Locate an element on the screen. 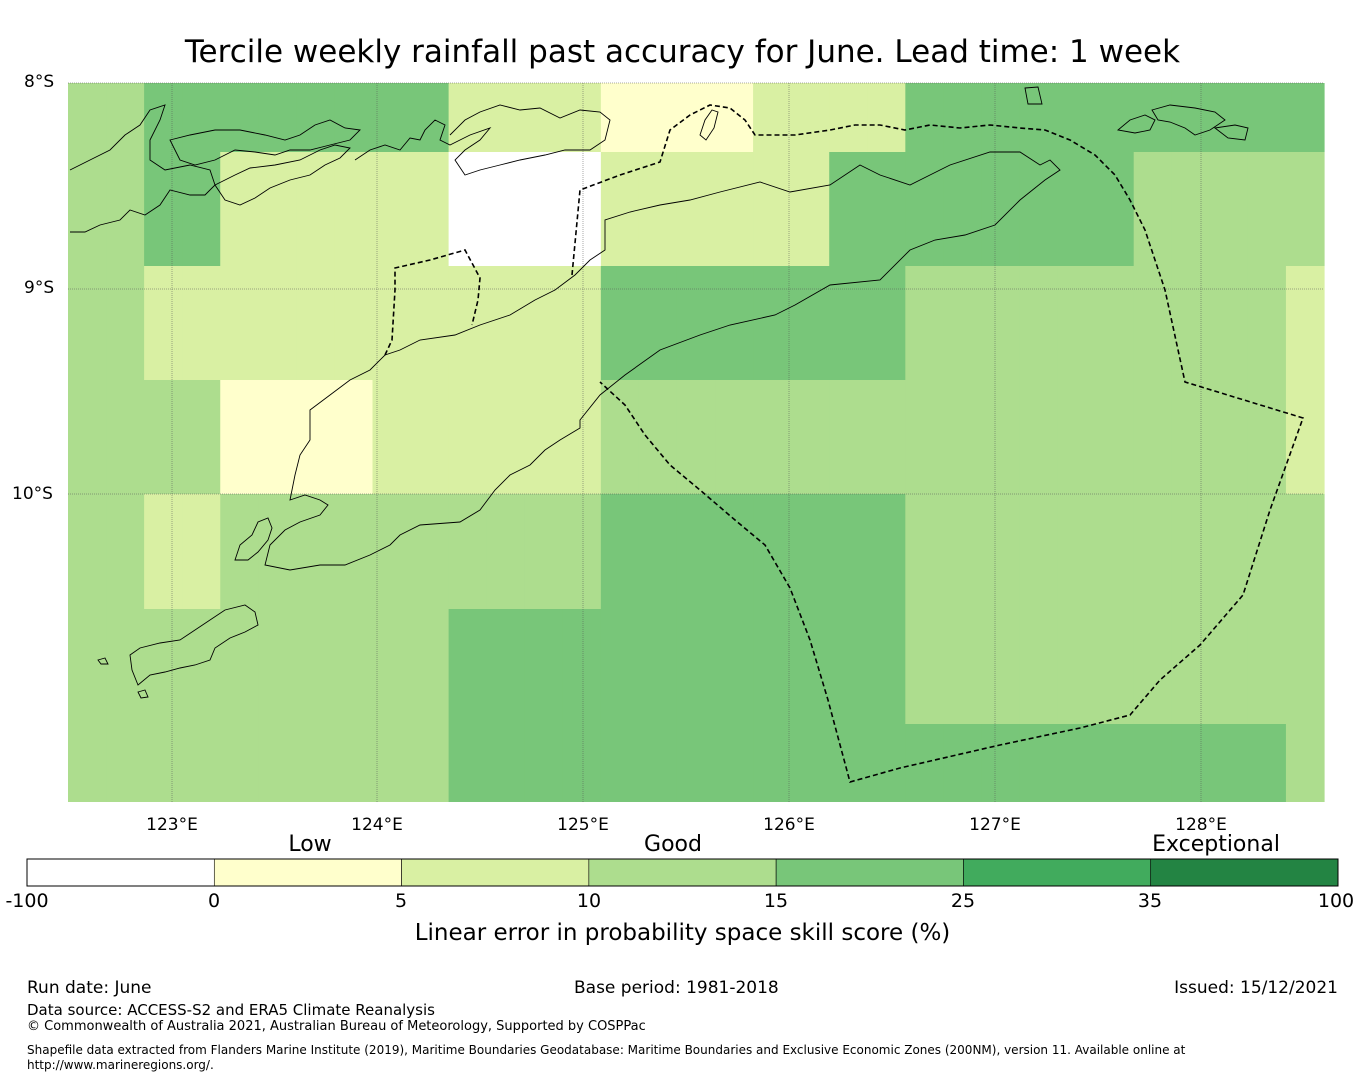 The image size is (1365, 1080). issued-date: Issued: 15/12/2021 is located at coordinates (1256, 988).